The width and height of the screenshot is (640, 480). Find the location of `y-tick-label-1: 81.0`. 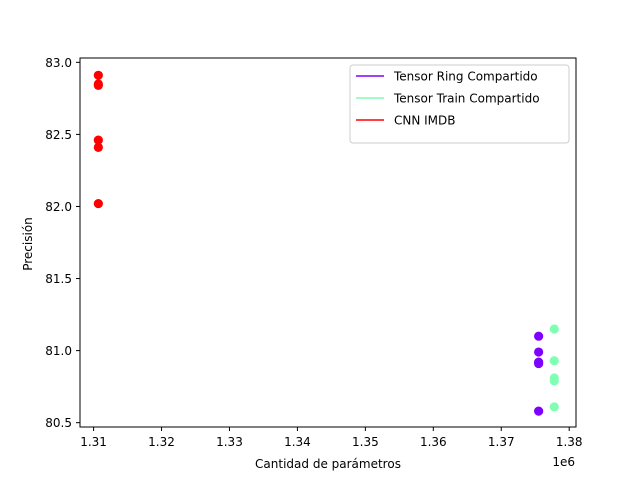

y-tick-label-1: 81.0 is located at coordinates (58, 351).